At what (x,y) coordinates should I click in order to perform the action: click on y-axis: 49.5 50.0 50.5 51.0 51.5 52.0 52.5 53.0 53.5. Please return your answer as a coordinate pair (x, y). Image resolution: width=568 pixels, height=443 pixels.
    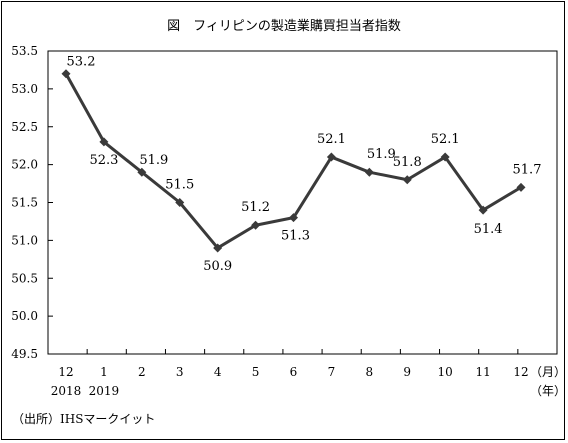
    Looking at the image, I should click on (32, 202).